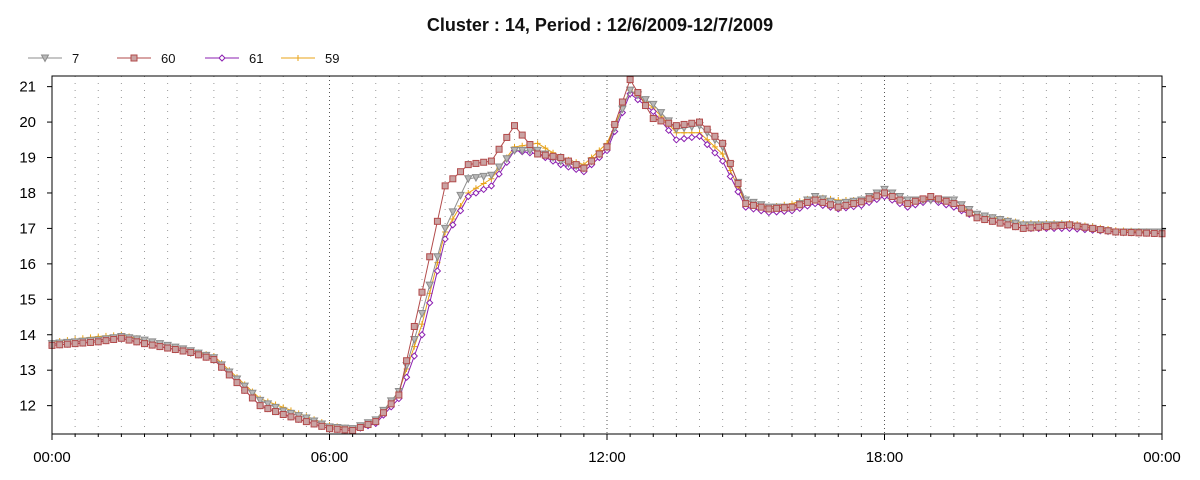 The height and width of the screenshot is (480, 1200). Describe the element at coordinates (27, 264) in the screenshot. I see `y-tick-label: 16` at that location.